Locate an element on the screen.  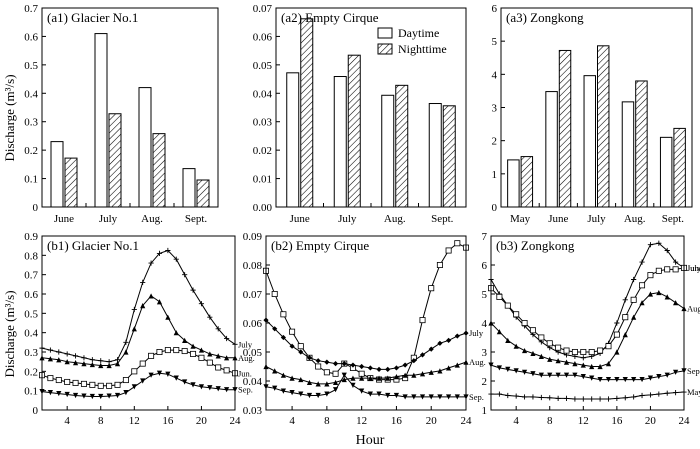
legend-swatch-daytime is located at coordinates (385, 33).